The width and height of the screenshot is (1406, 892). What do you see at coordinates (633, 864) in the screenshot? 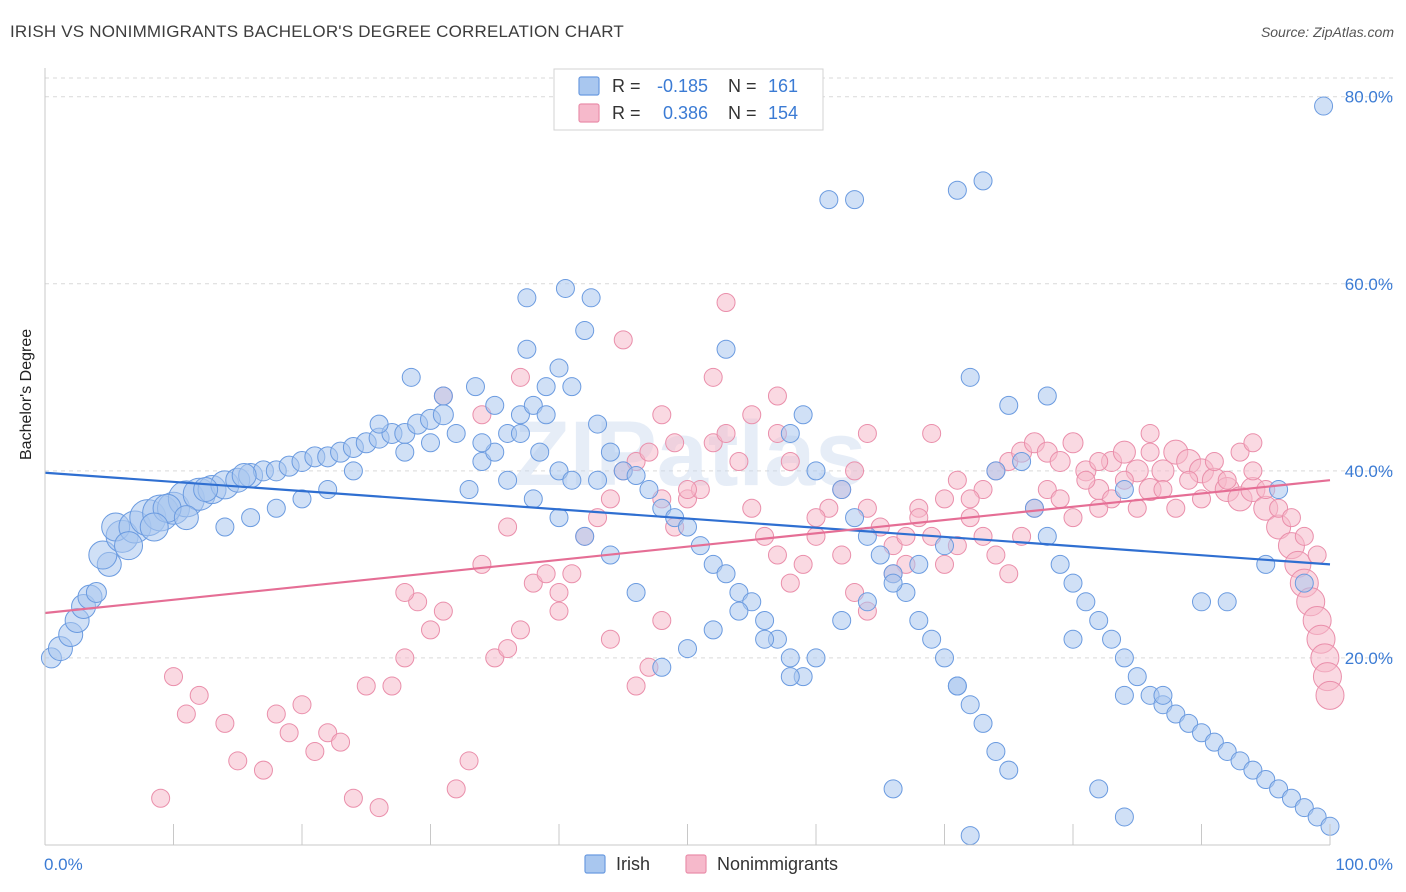
I see `series-legend-label: Irish` at bounding box center [633, 864].